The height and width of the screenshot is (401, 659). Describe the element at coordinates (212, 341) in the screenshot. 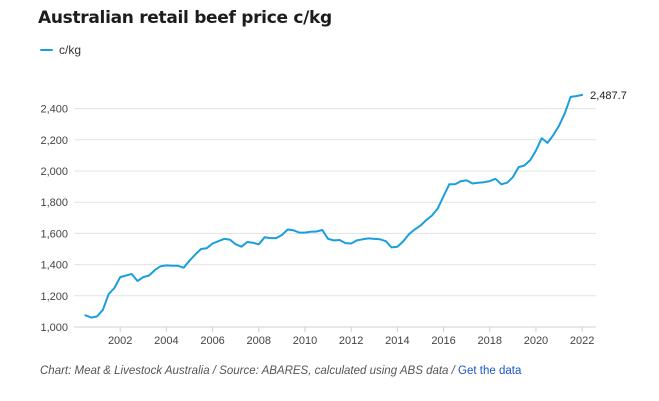

I see `x-tick-label: 2006` at that location.